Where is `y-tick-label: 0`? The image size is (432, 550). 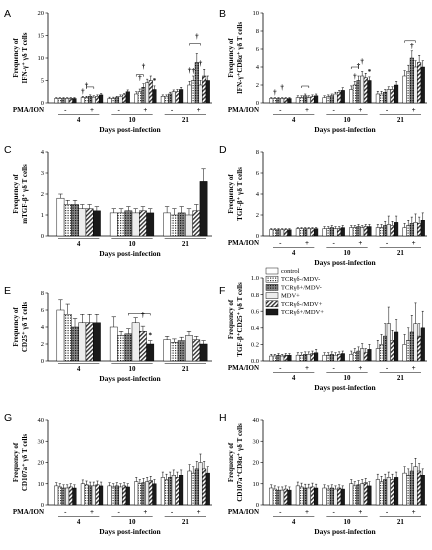
y-tick-label: 0 is located at coordinates (42, 505).